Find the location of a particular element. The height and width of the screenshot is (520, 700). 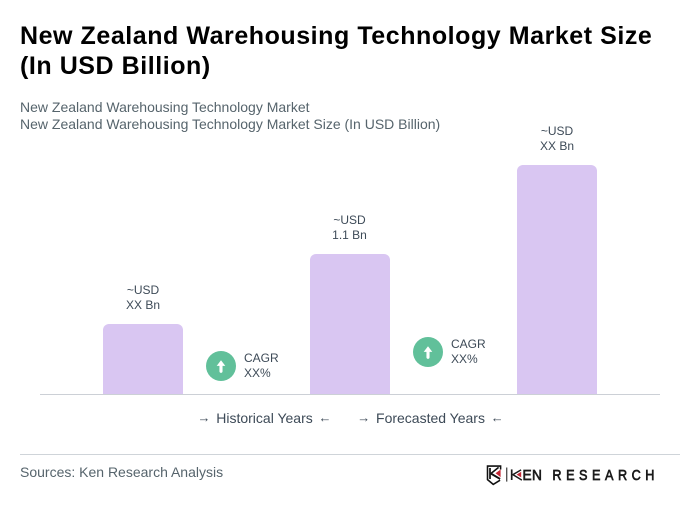

svg-text: EN is located at coordinates (533, 475).